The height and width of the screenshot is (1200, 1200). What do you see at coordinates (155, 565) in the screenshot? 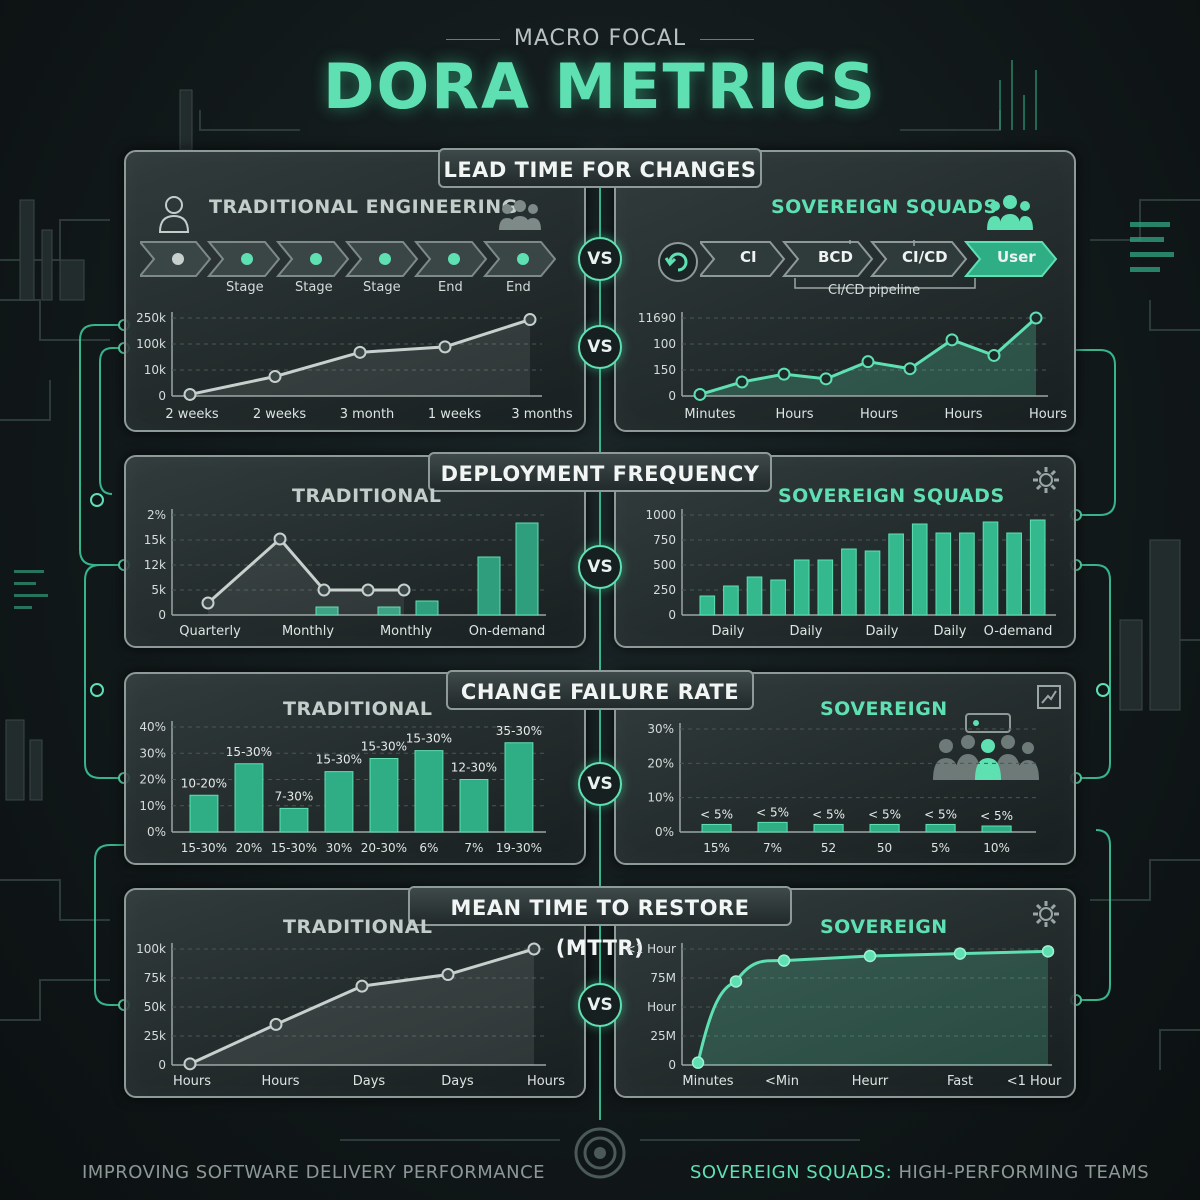
I see `y-tick-label: 12k` at bounding box center [155, 565].